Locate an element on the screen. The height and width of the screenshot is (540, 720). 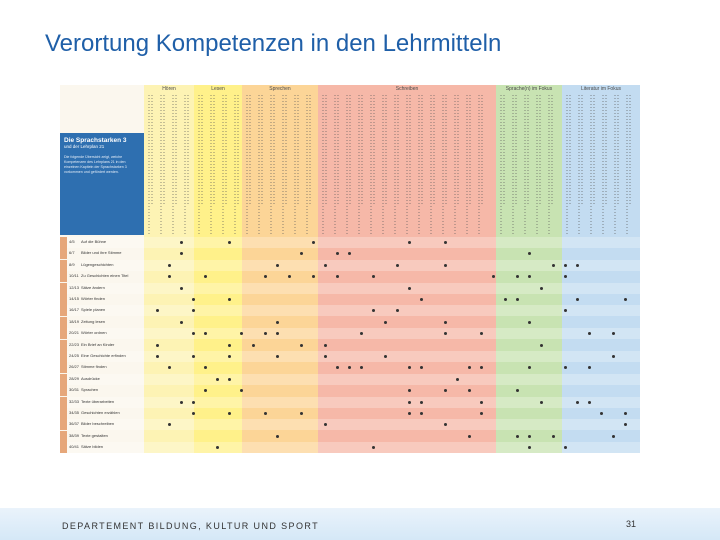
row-title: Zu Geschichten einen Titel is located at coordinates (105, 276).